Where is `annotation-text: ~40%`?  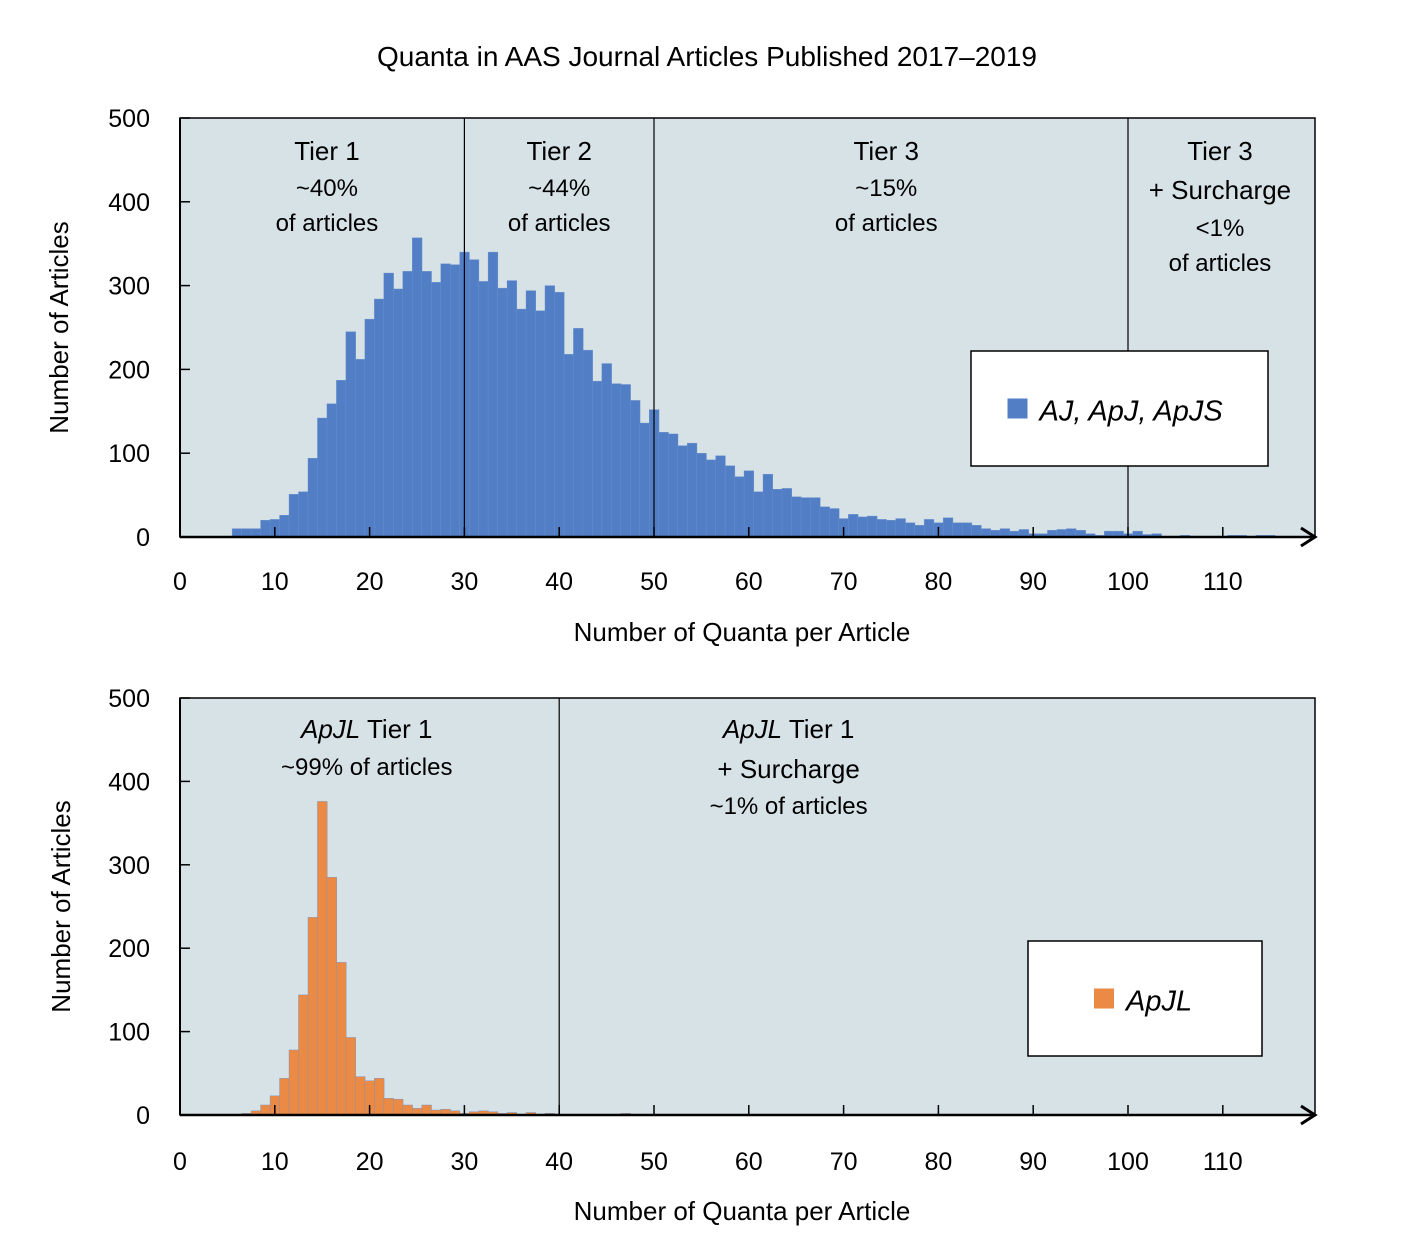 annotation-text: ~40% is located at coordinates (327, 188).